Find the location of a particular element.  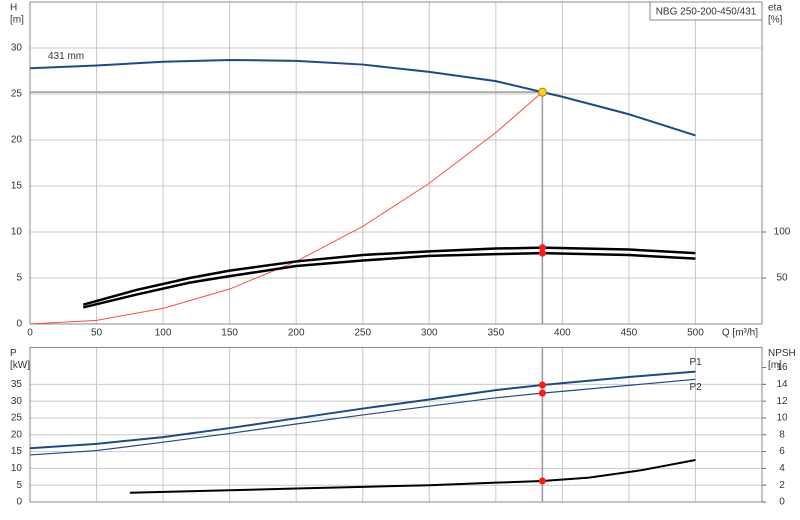

y2-tick-label: 12 is located at coordinates (782, 401).